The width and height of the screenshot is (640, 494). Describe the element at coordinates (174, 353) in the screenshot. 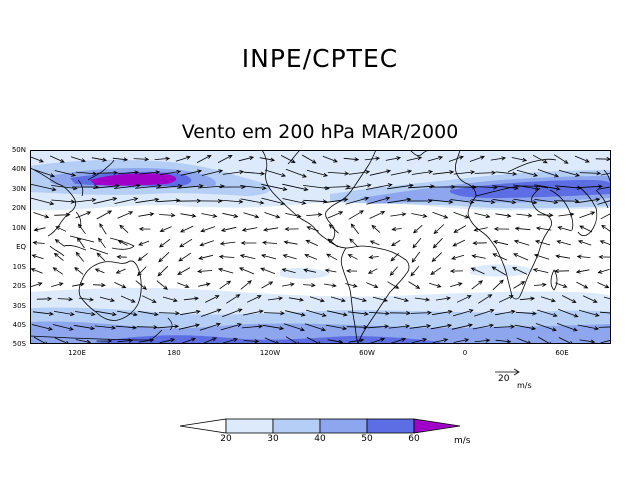

I see `lon-label-180: 180` at that location.